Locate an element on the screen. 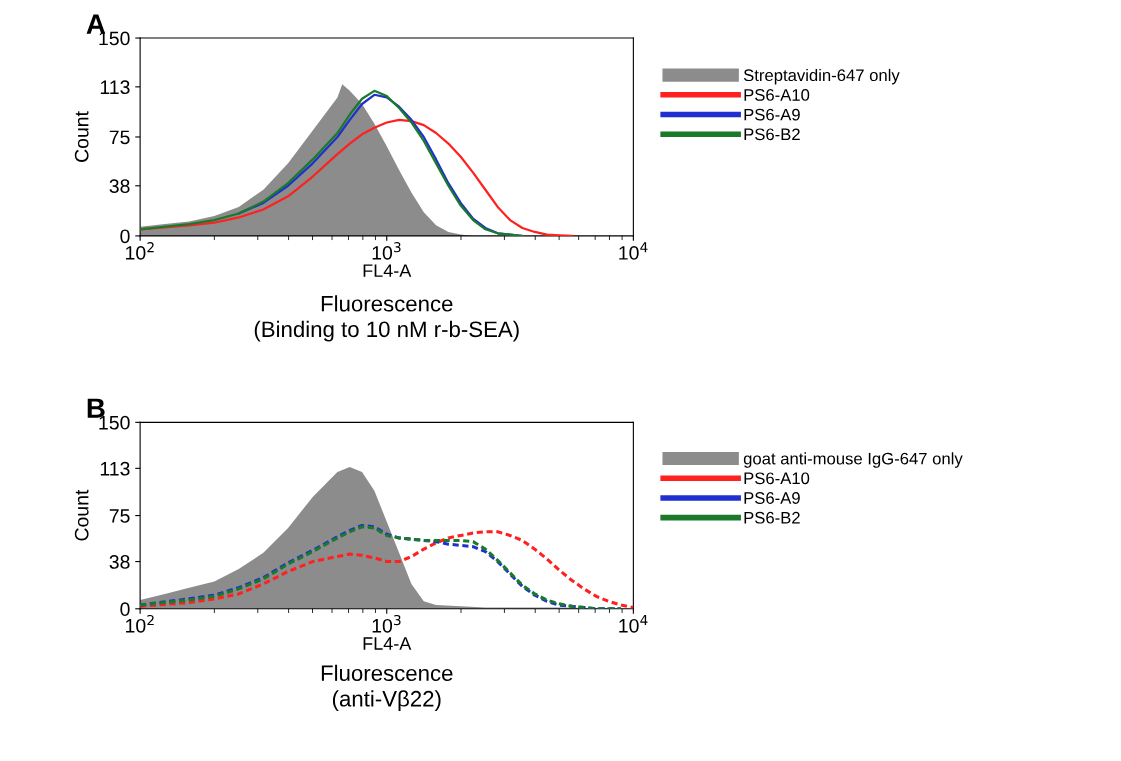  legend-label: Streptavidin-647 only is located at coordinates (821, 76).